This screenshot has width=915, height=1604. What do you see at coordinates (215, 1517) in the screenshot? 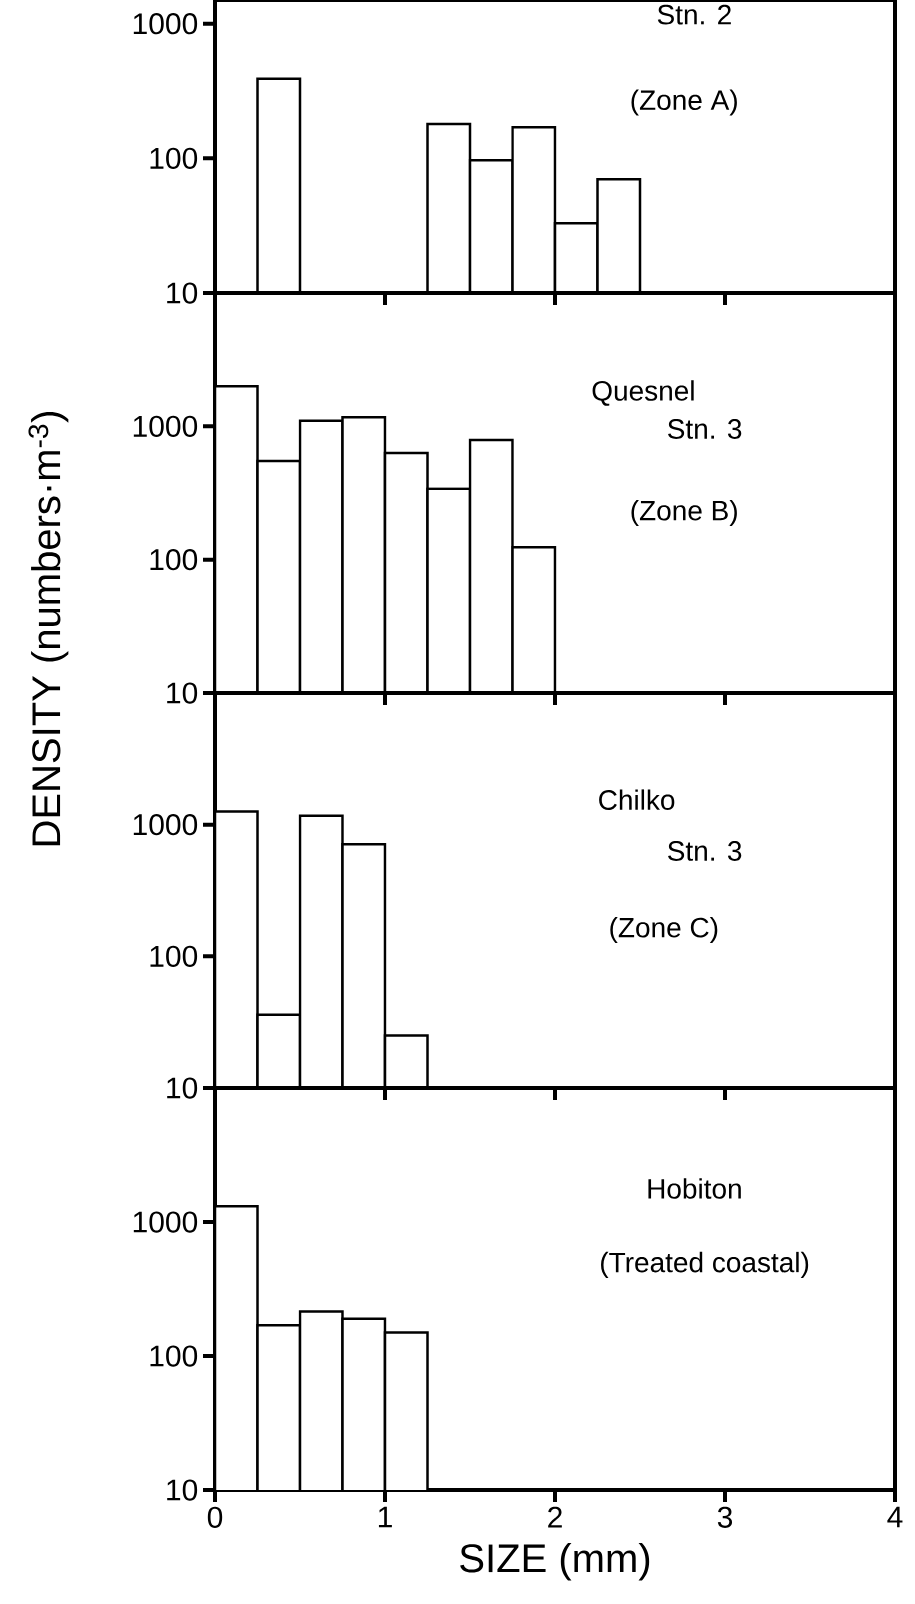
I see `x-tick-label: 0` at bounding box center [215, 1517].